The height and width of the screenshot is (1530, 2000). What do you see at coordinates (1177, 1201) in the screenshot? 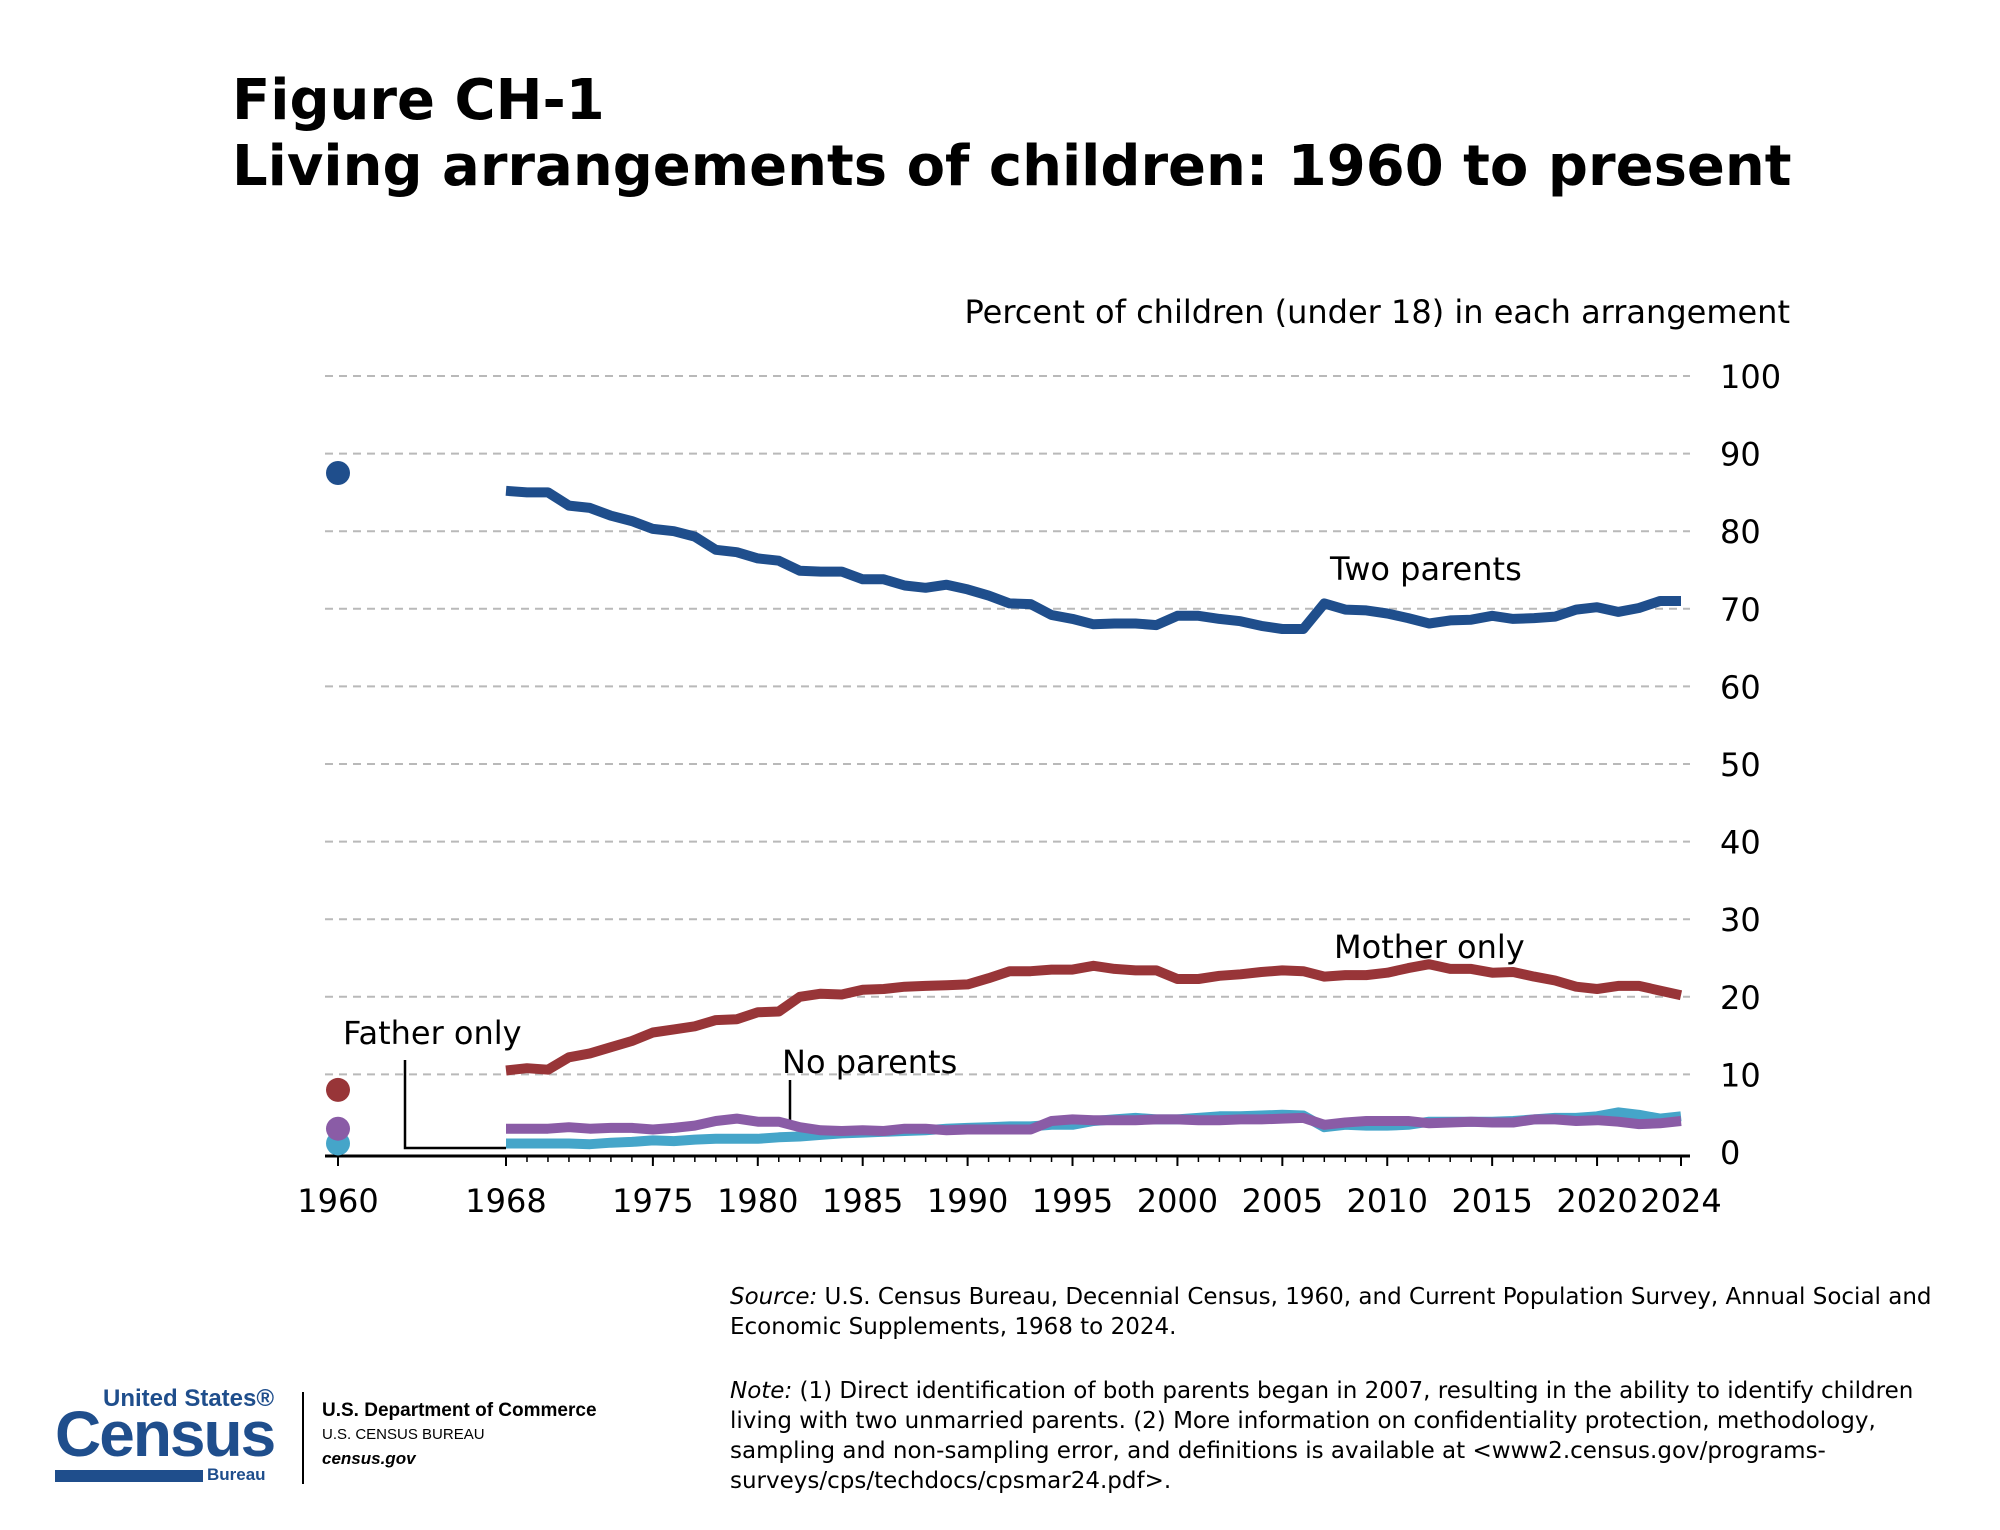
I see `x-tick-label: 2000` at bounding box center [1177, 1201].